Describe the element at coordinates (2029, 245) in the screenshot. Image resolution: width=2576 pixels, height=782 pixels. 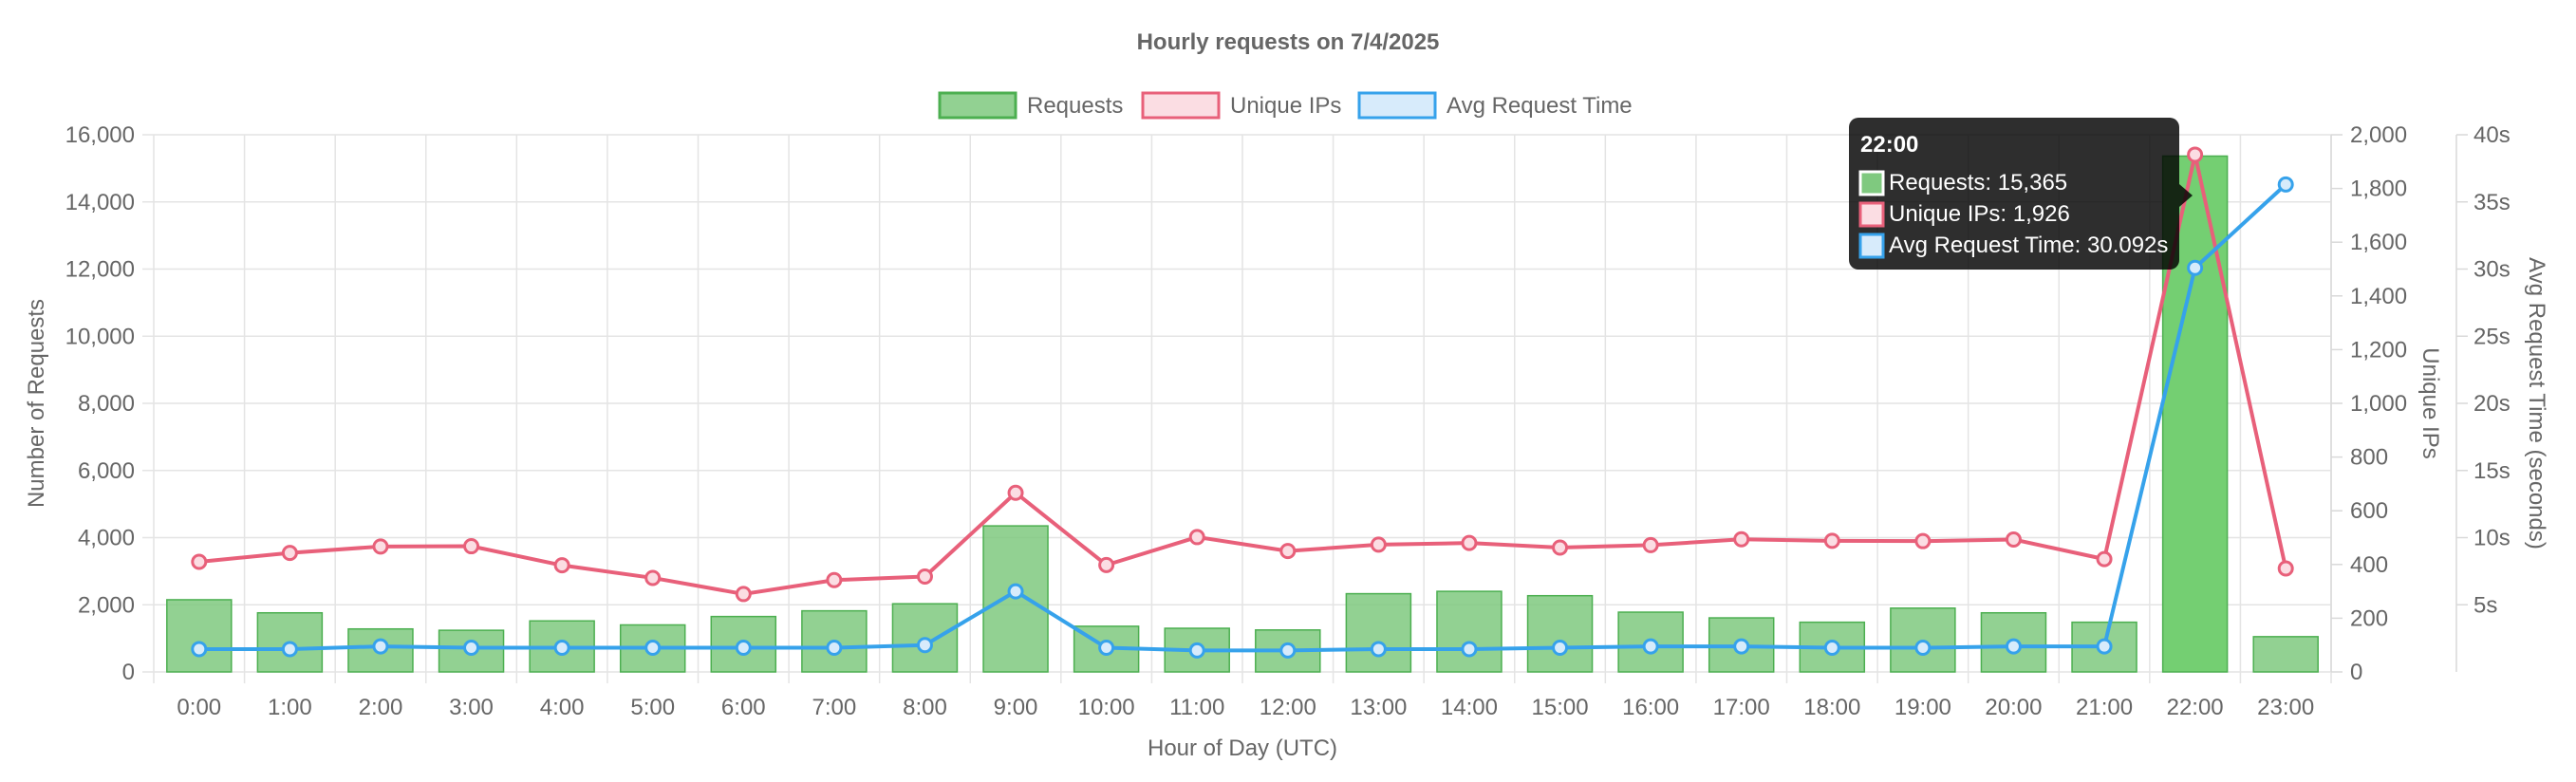
I see `tooltip-line: Avg Request Time: 30.092s` at that location.